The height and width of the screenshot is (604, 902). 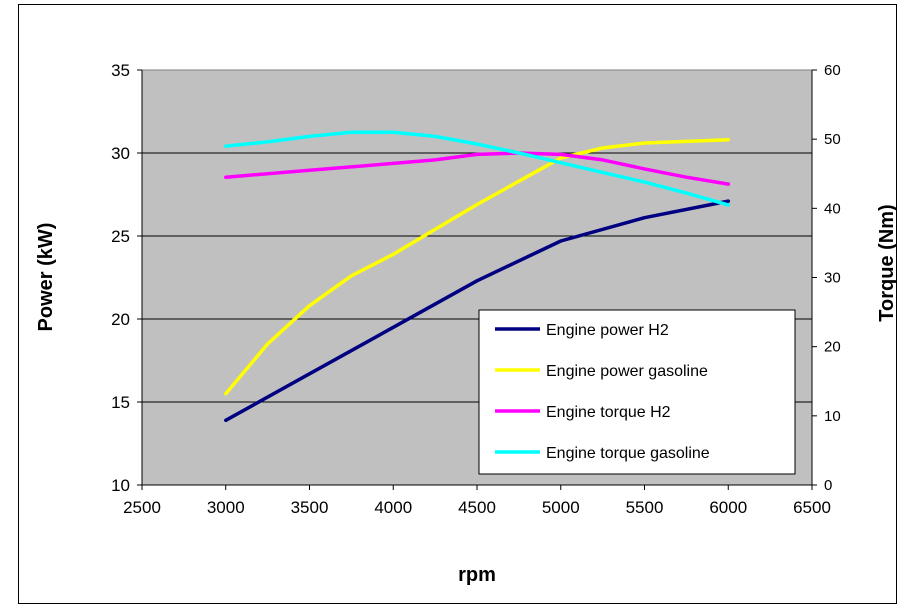 What do you see at coordinates (142, 507) in the screenshot?
I see `x-tick-label: 2500` at bounding box center [142, 507].